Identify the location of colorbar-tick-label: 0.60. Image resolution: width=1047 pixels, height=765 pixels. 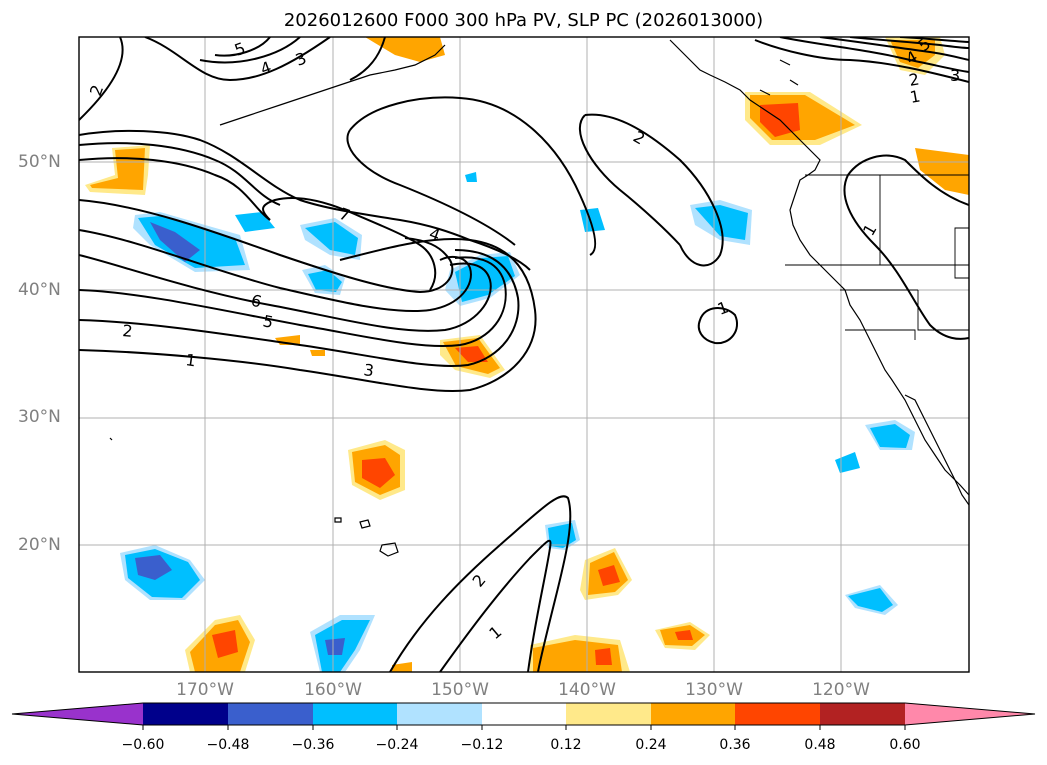
(905, 745).